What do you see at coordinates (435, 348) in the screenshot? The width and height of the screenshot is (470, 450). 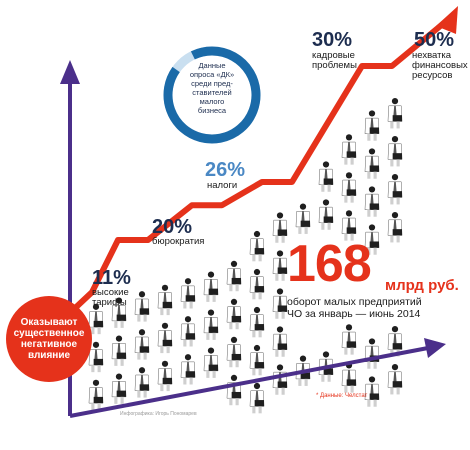 I see `x-axis-arrow-icon` at bounding box center [435, 348].